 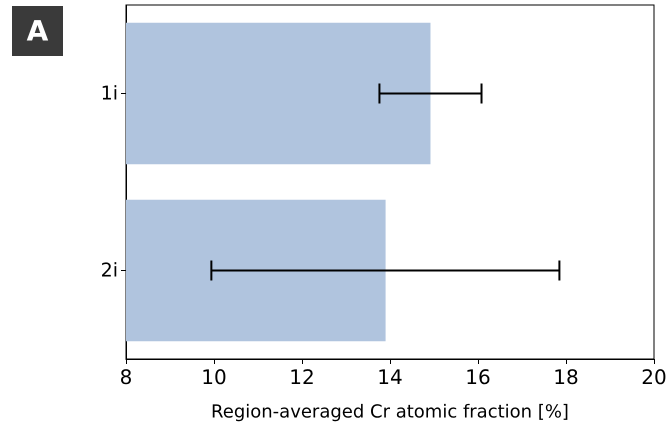 I want to click on x-tick-label: 20, so click(x=654, y=377).